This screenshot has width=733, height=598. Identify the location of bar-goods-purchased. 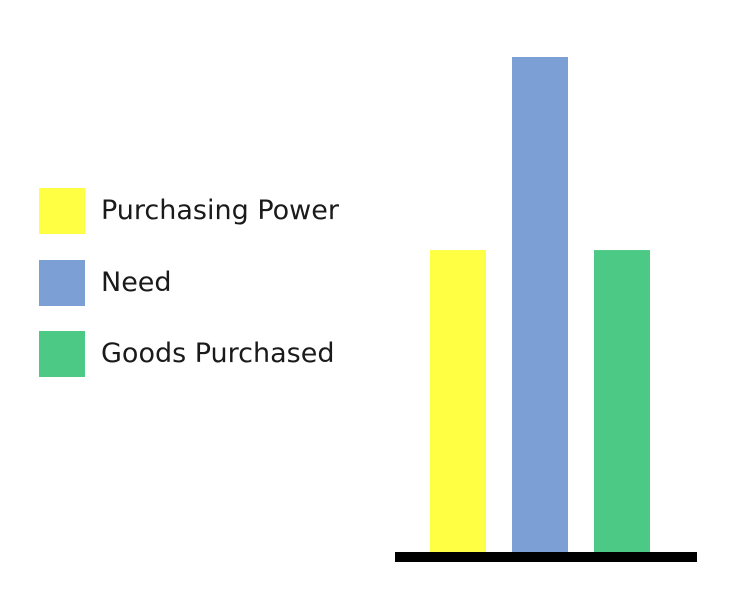
(622, 401).